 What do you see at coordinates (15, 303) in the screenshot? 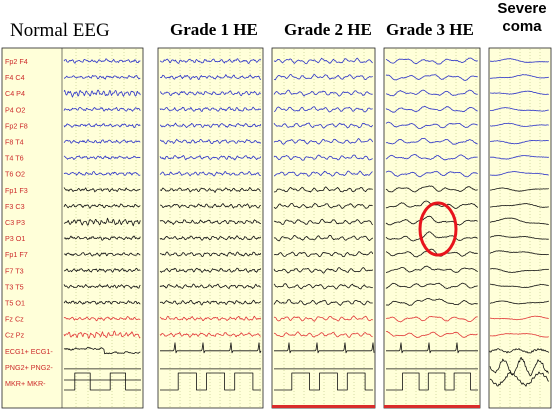
I see `channel-label: T5 O1` at bounding box center [15, 303].